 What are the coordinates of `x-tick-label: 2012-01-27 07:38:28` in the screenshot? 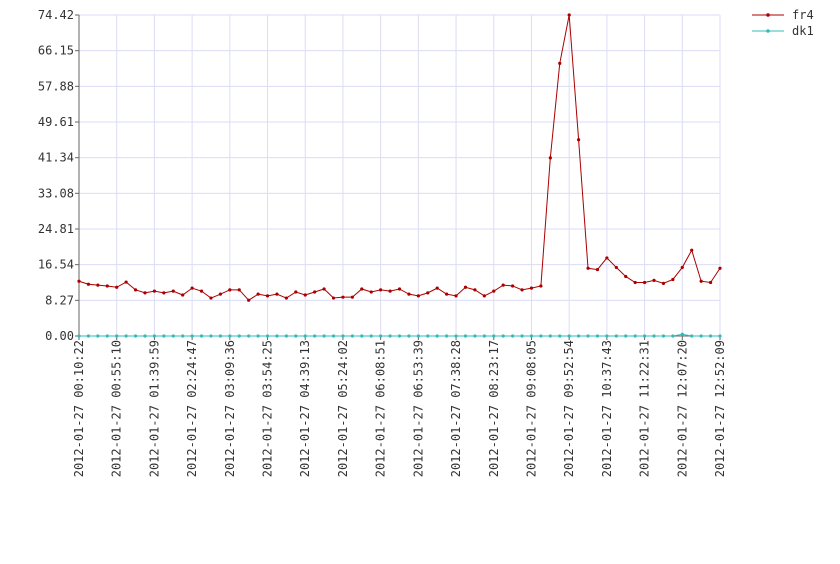 It's located at (456, 408).